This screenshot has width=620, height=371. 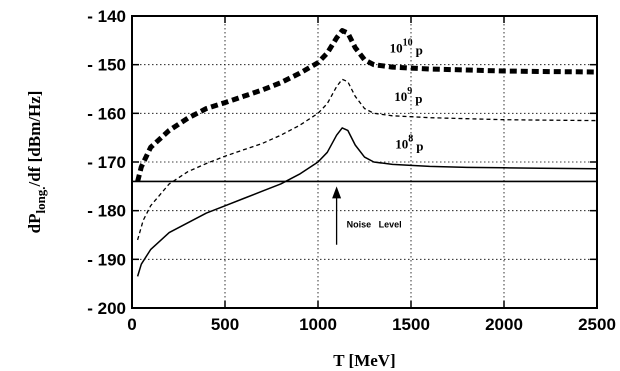 What do you see at coordinates (410, 138) in the screenshot?
I see `series-label-exp: 8` at bounding box center [410, 138].